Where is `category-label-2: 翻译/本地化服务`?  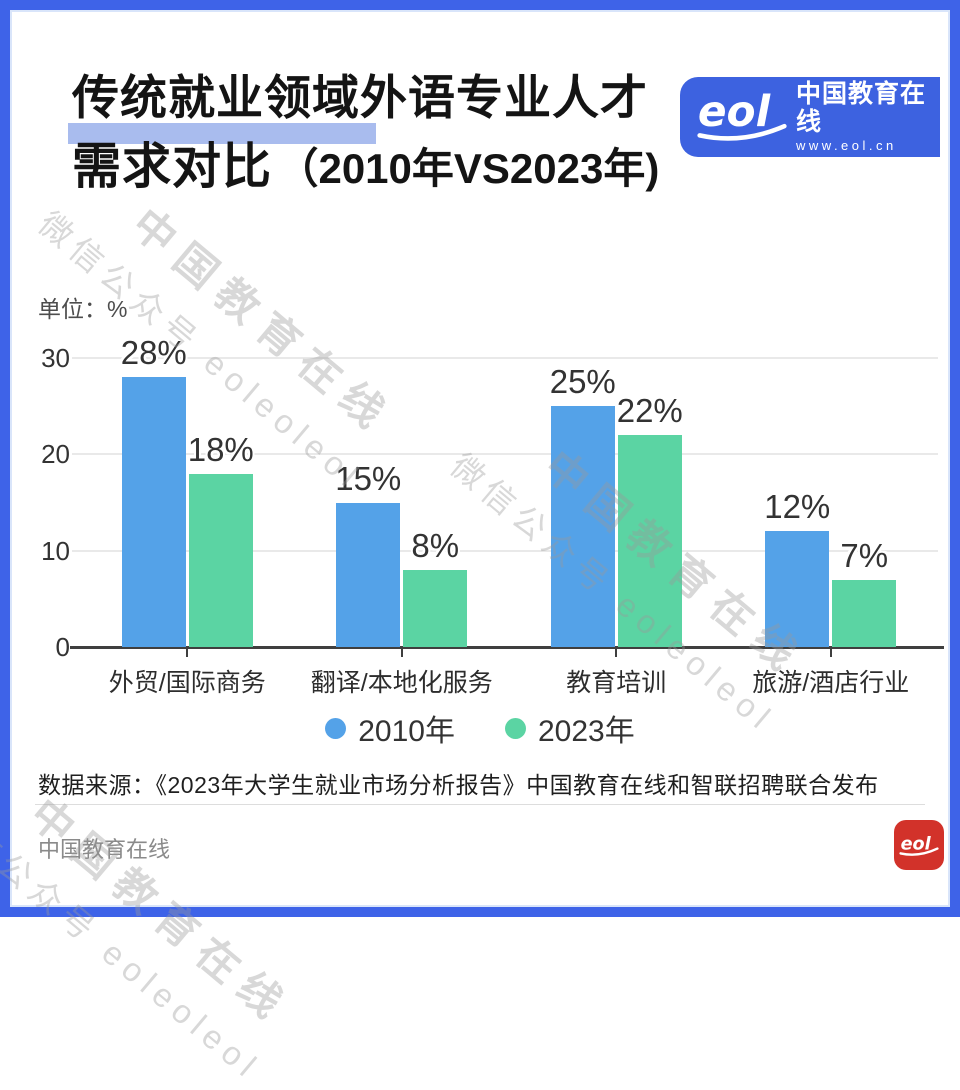 category-label-2: 翻译/本地化服务 is located at coordinates (401, 683).